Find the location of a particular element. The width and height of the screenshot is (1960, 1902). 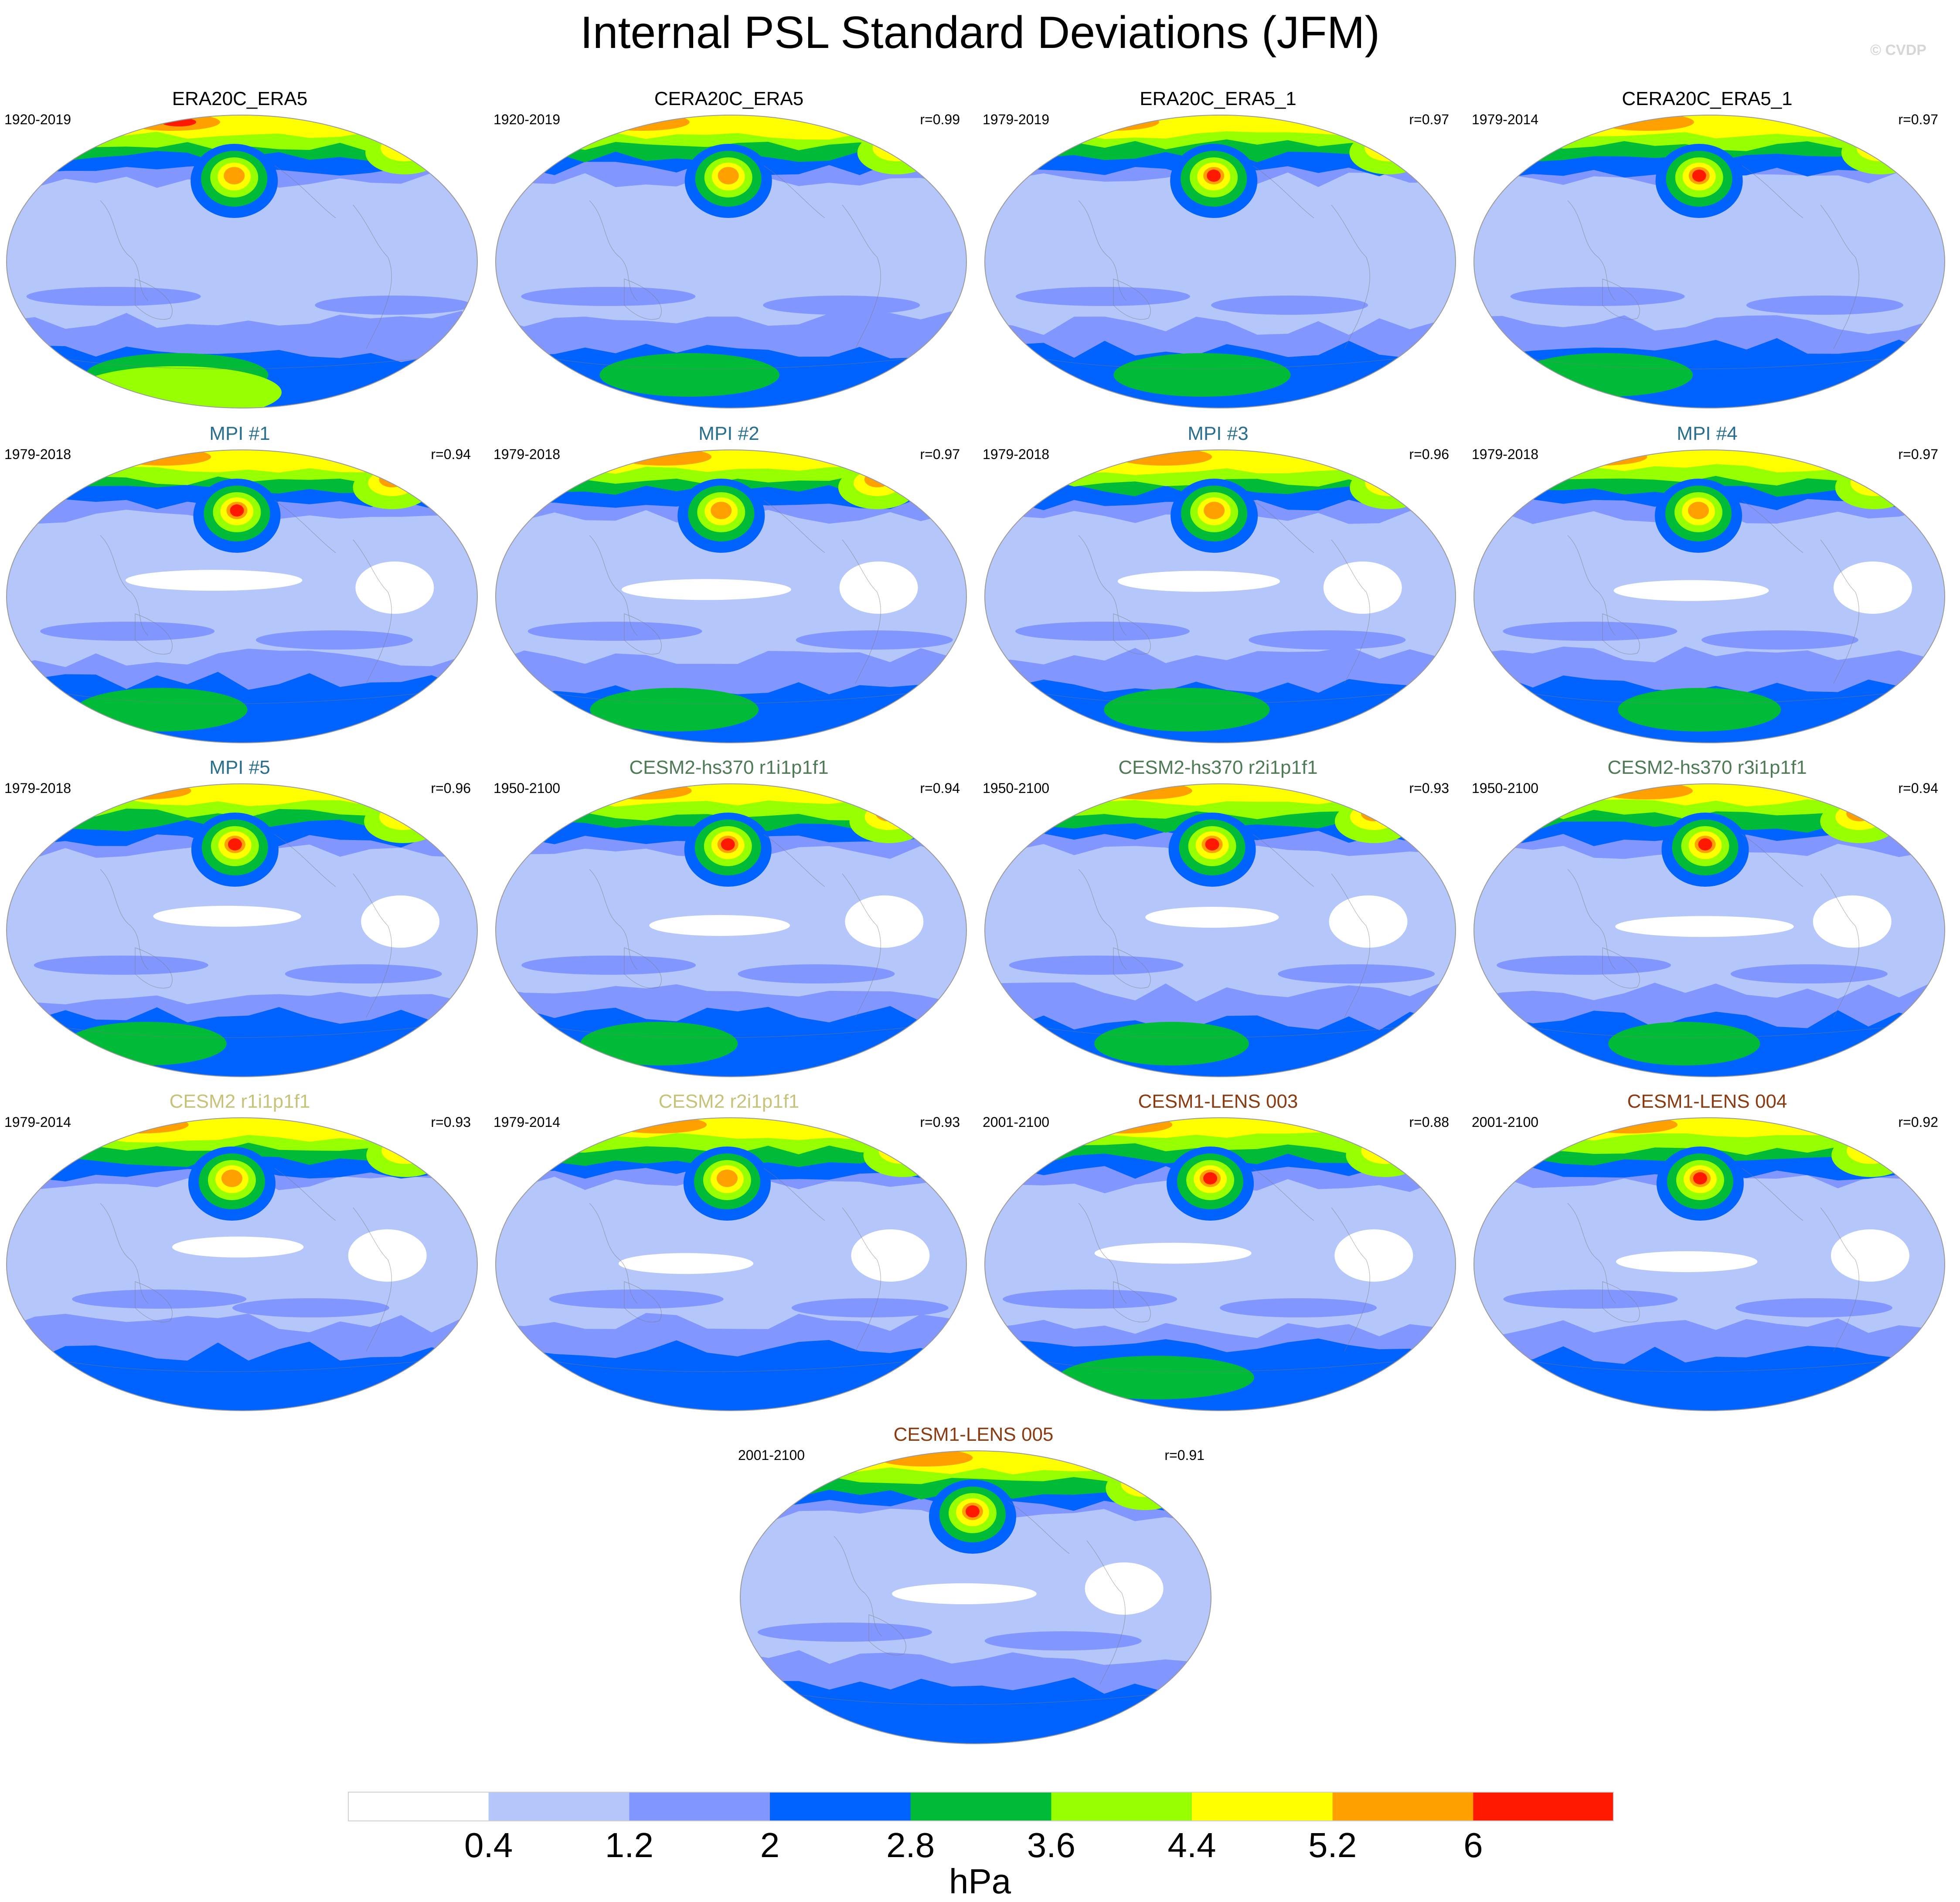

panel-title: CESM2 r2i1p1f1 is located at coordinates (729, 1102).